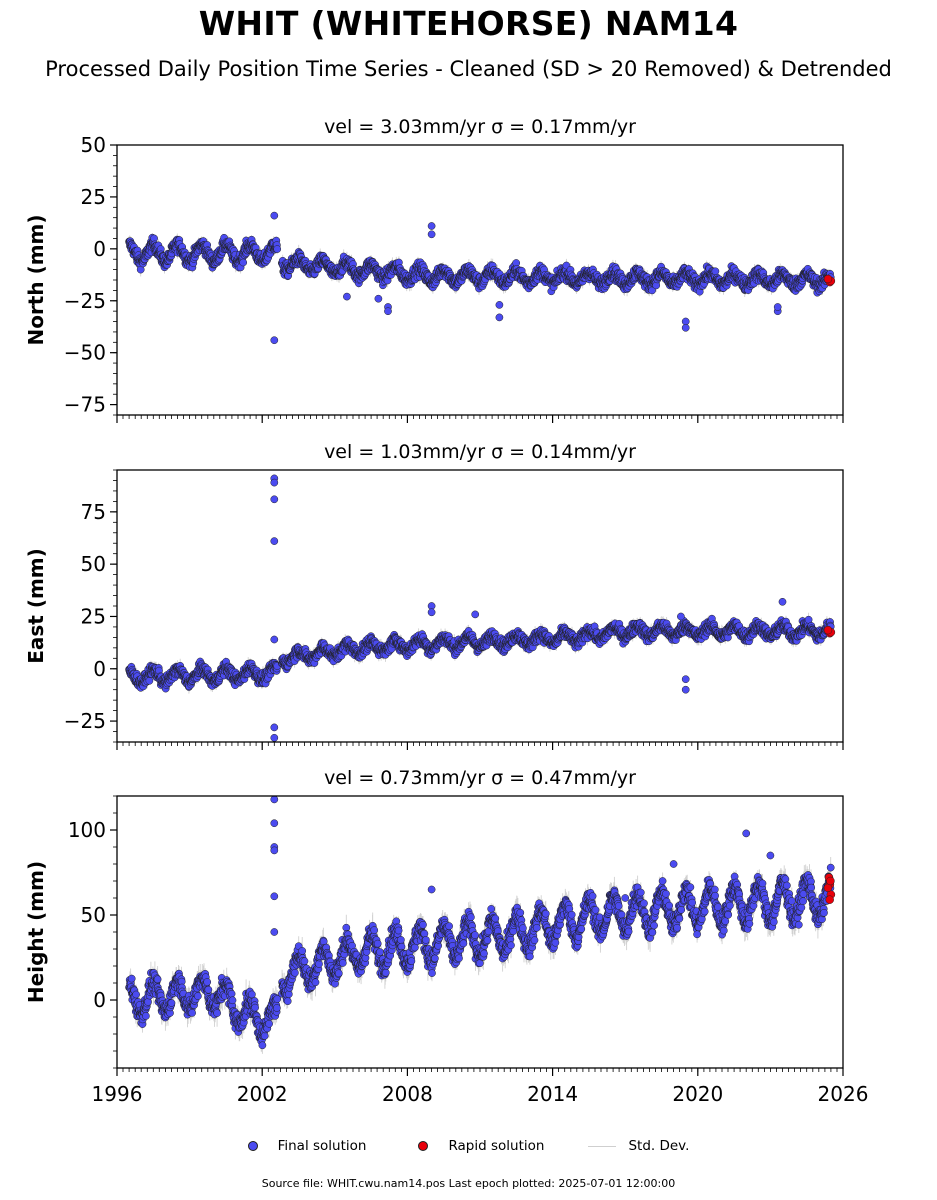 The height and width of the screenshot is (1200, 937). I want to click on y-axis-label: Height (mm), so click(36, 932).